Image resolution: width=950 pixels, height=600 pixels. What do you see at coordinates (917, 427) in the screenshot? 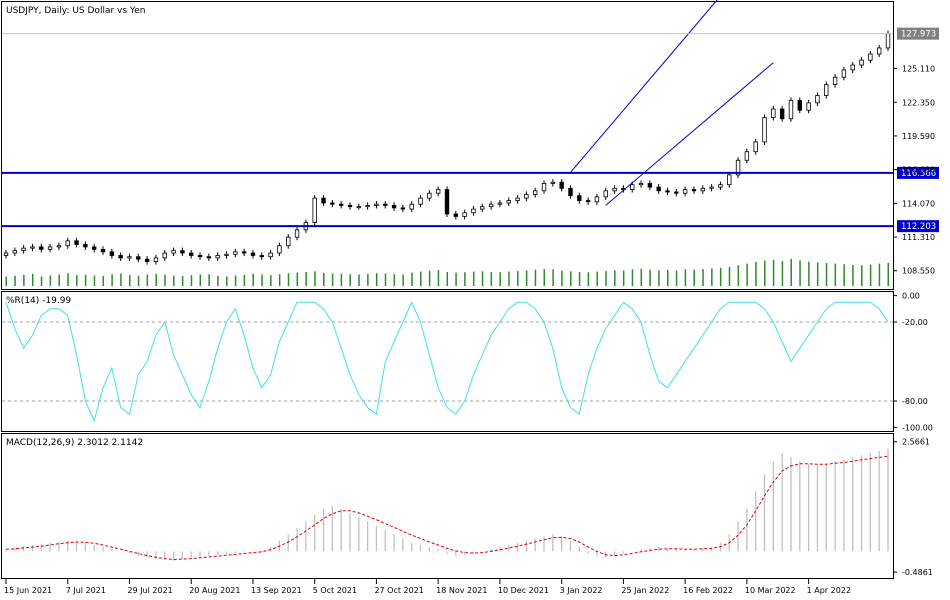
I see `wpr-tick-label: -100.00` at bounding box center [917, 427].